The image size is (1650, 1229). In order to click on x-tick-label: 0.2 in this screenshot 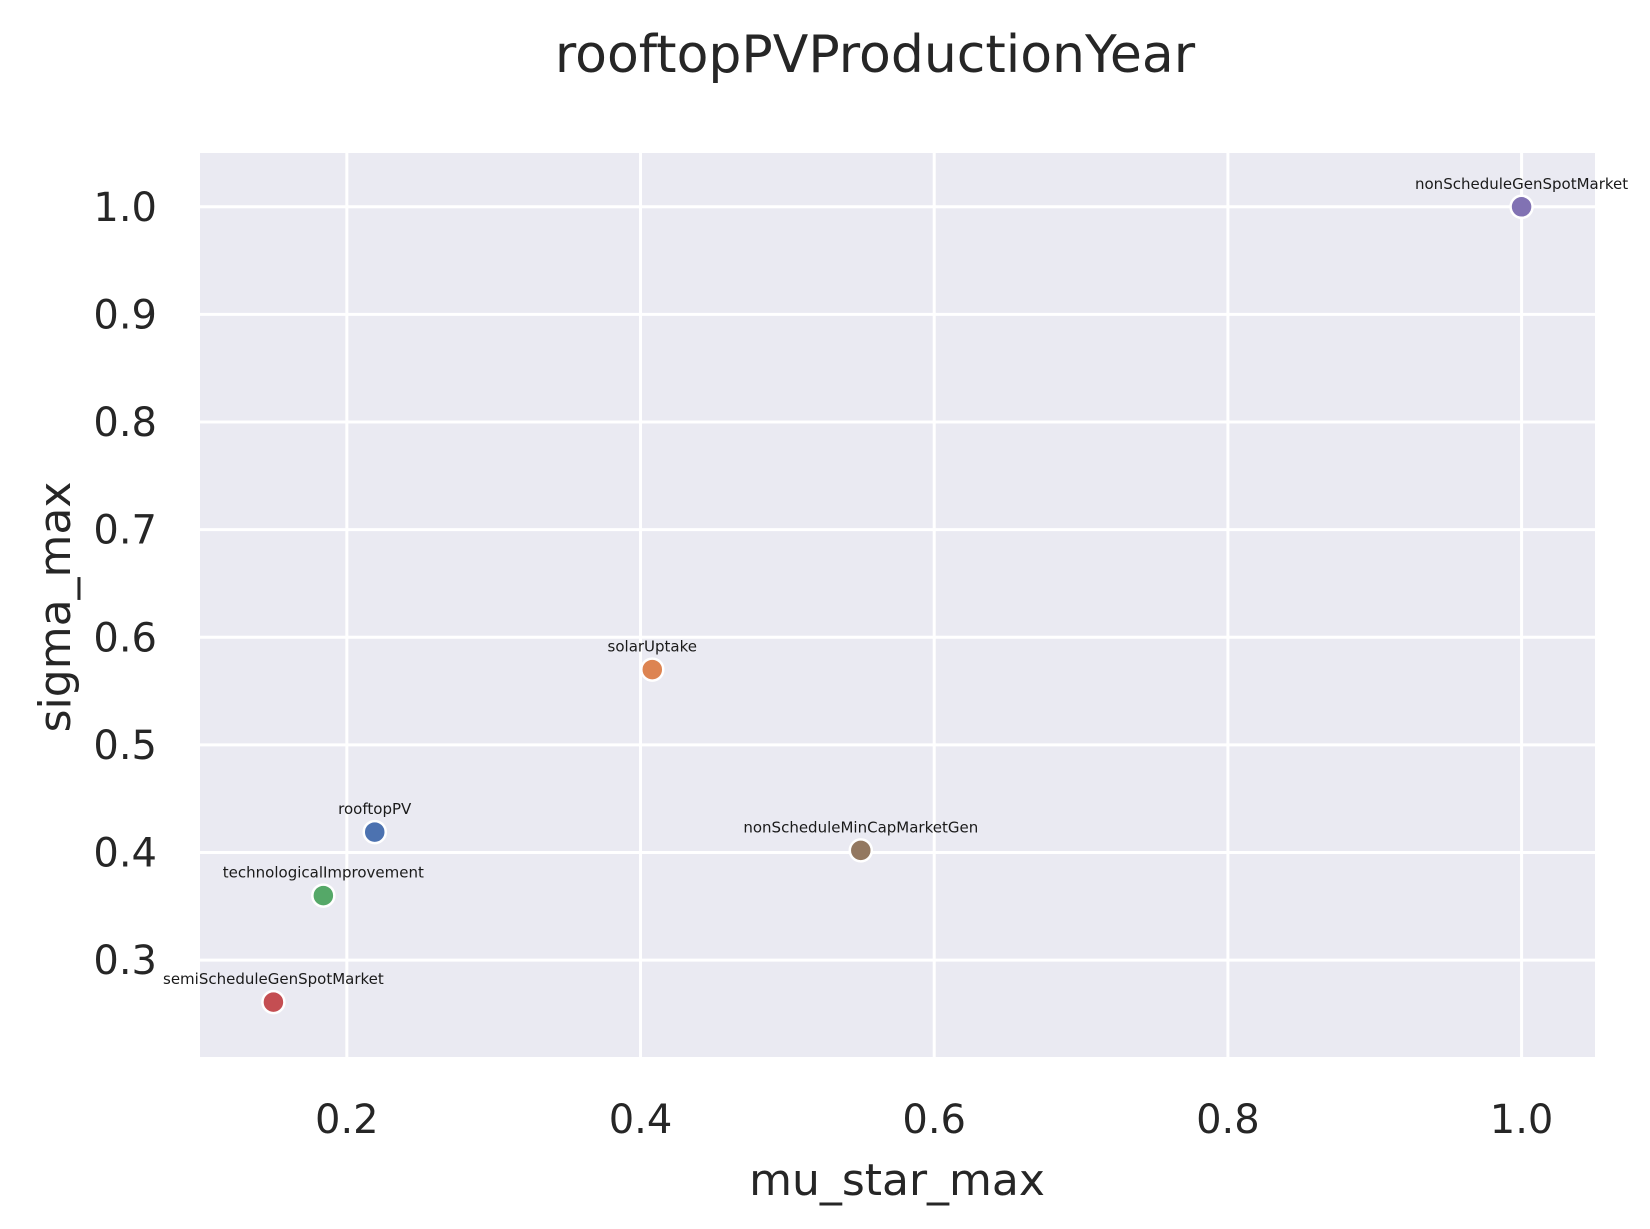, I will do `click(347, 1120)`.